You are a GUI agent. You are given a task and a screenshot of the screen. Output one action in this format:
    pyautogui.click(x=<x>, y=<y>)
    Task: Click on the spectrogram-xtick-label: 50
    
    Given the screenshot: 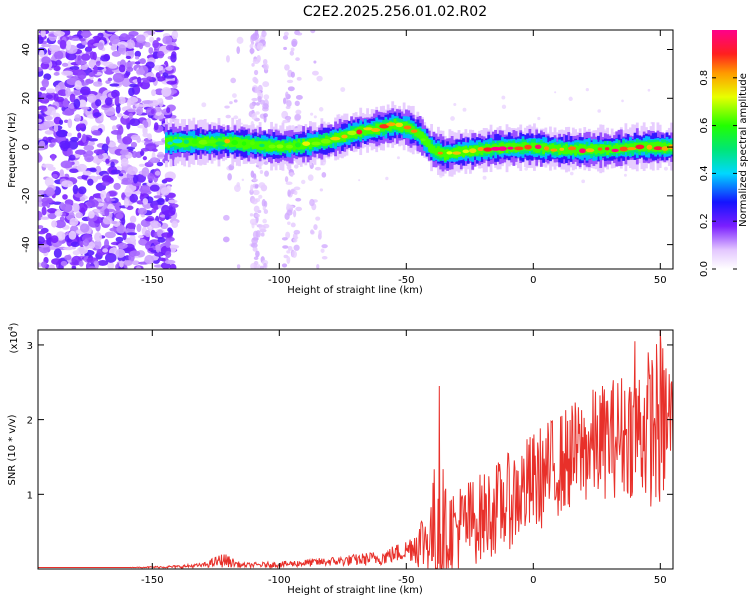 What is the action you would take?
    pyautogui.click(x=660, y=280)
    